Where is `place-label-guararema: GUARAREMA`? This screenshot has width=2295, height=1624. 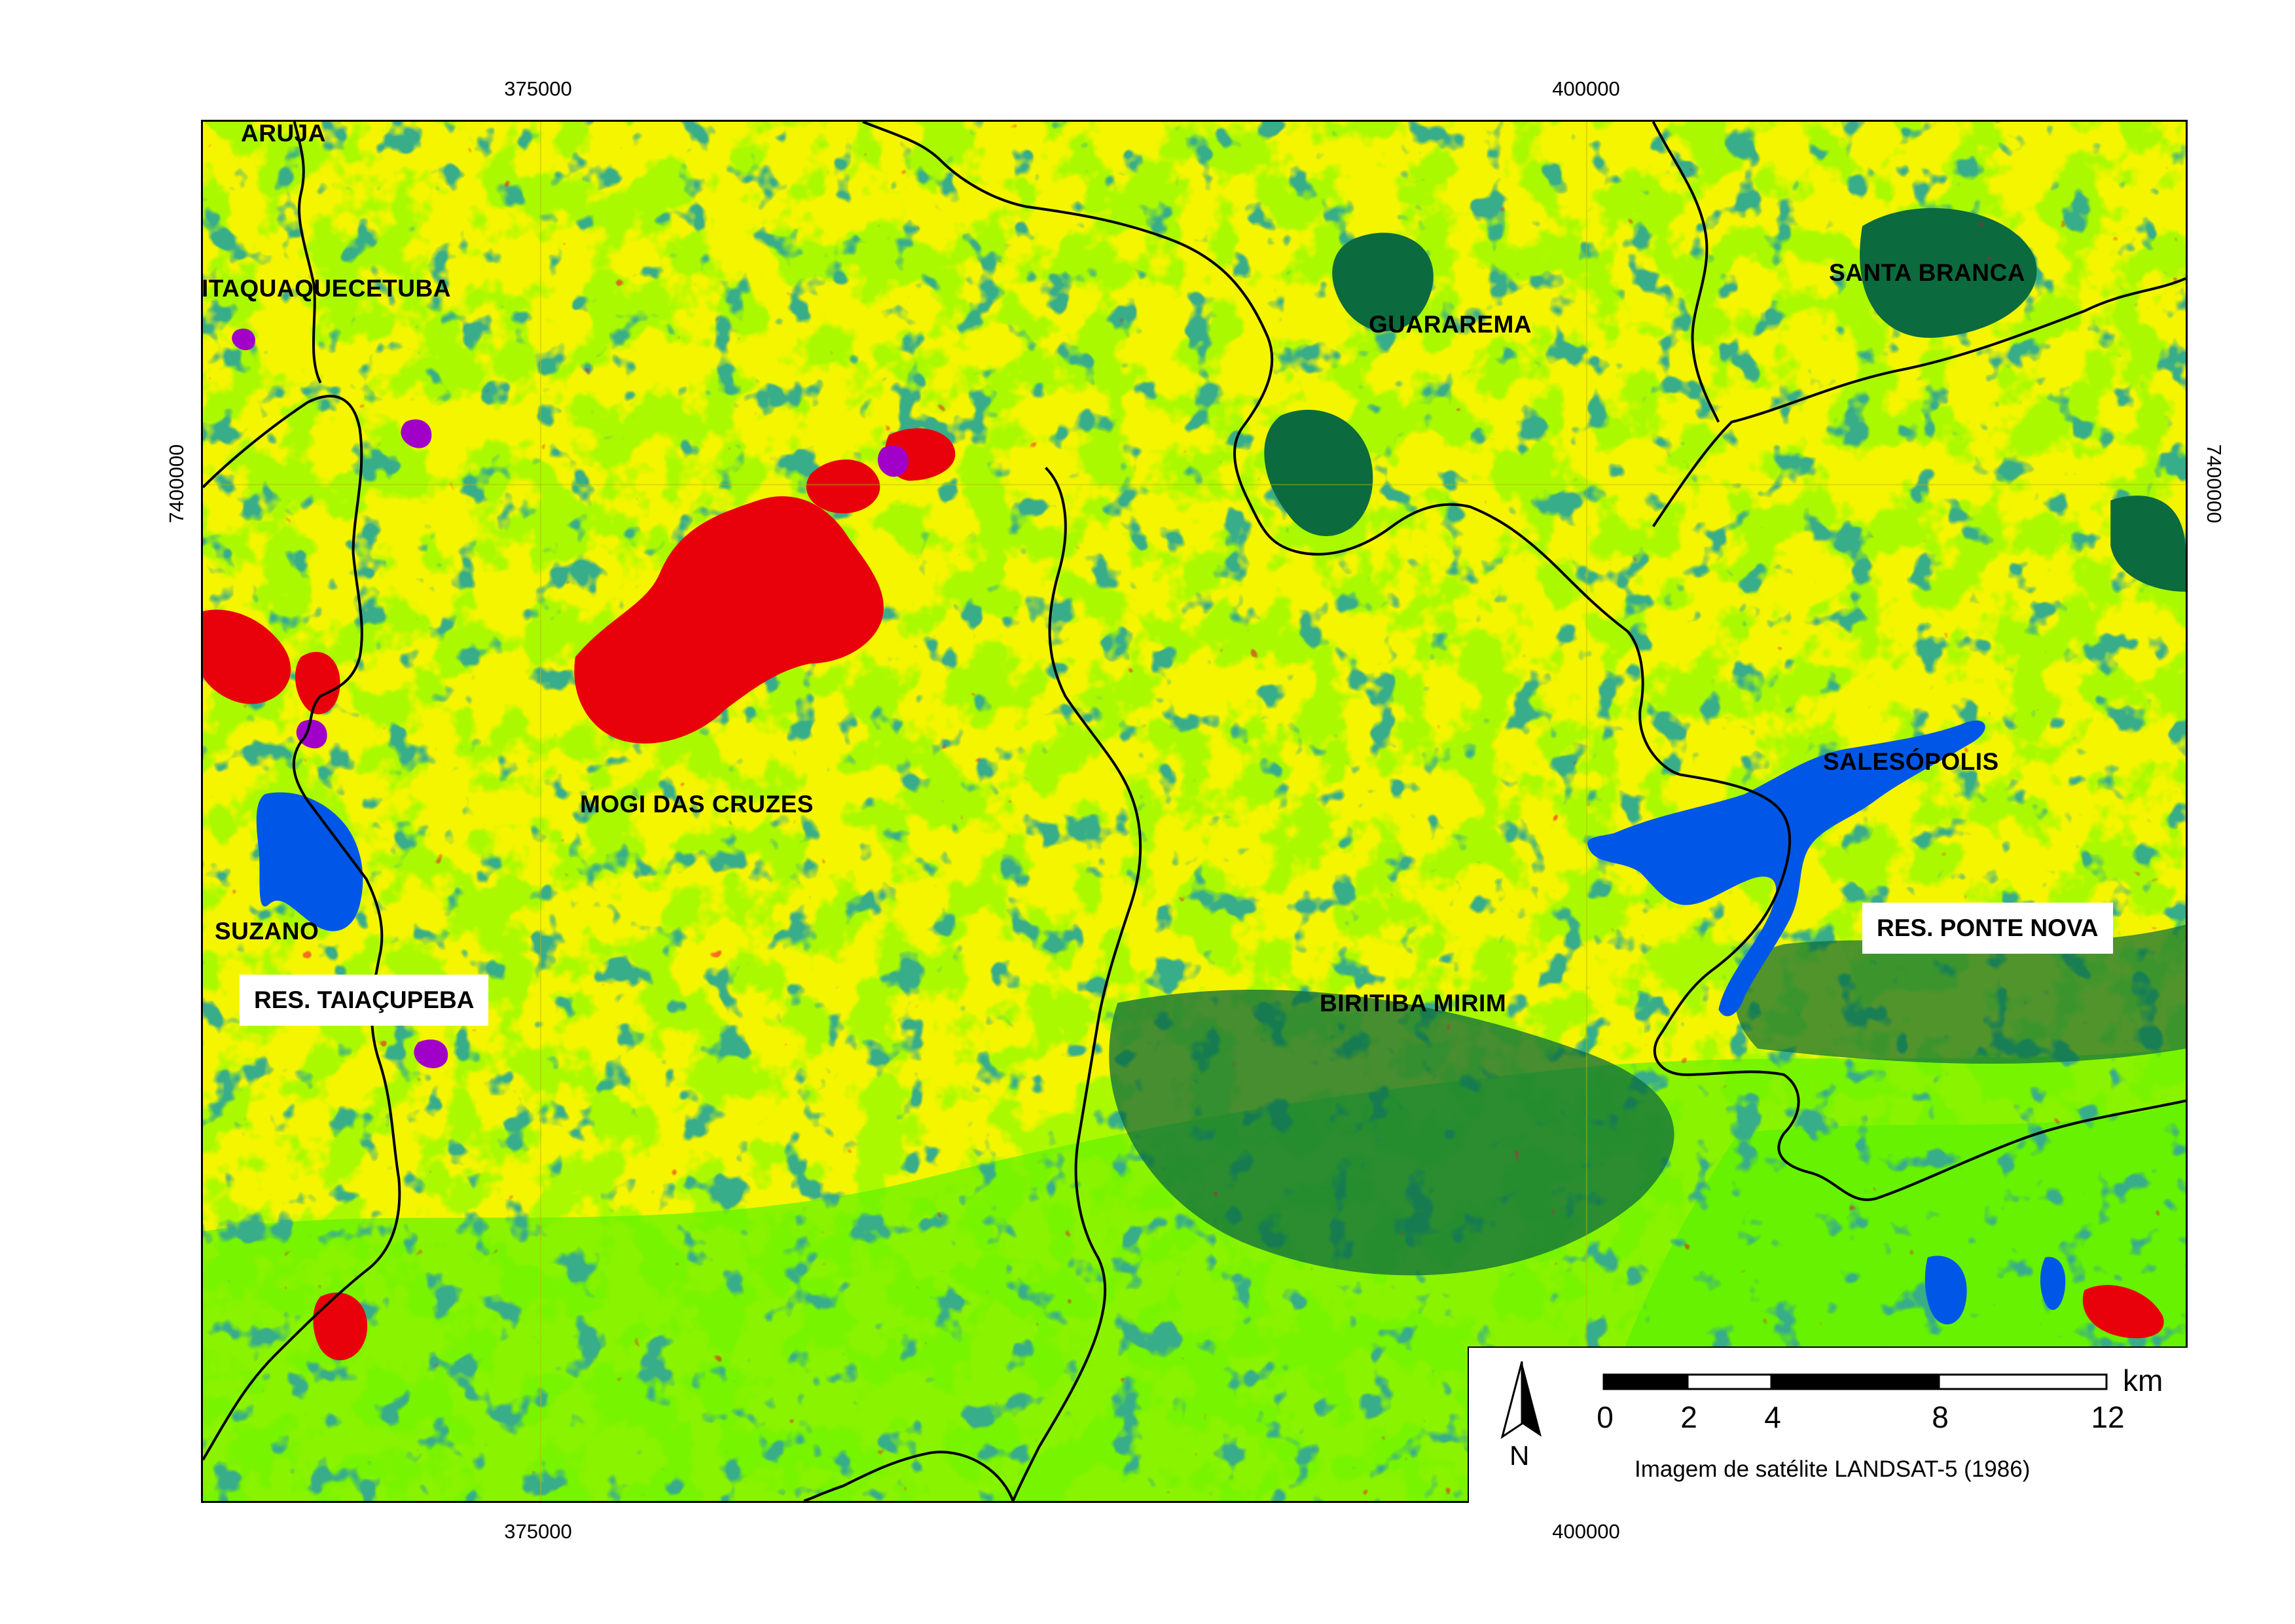
place-label-guararema: GUARAREMA is located at coordinates (1450, 324).